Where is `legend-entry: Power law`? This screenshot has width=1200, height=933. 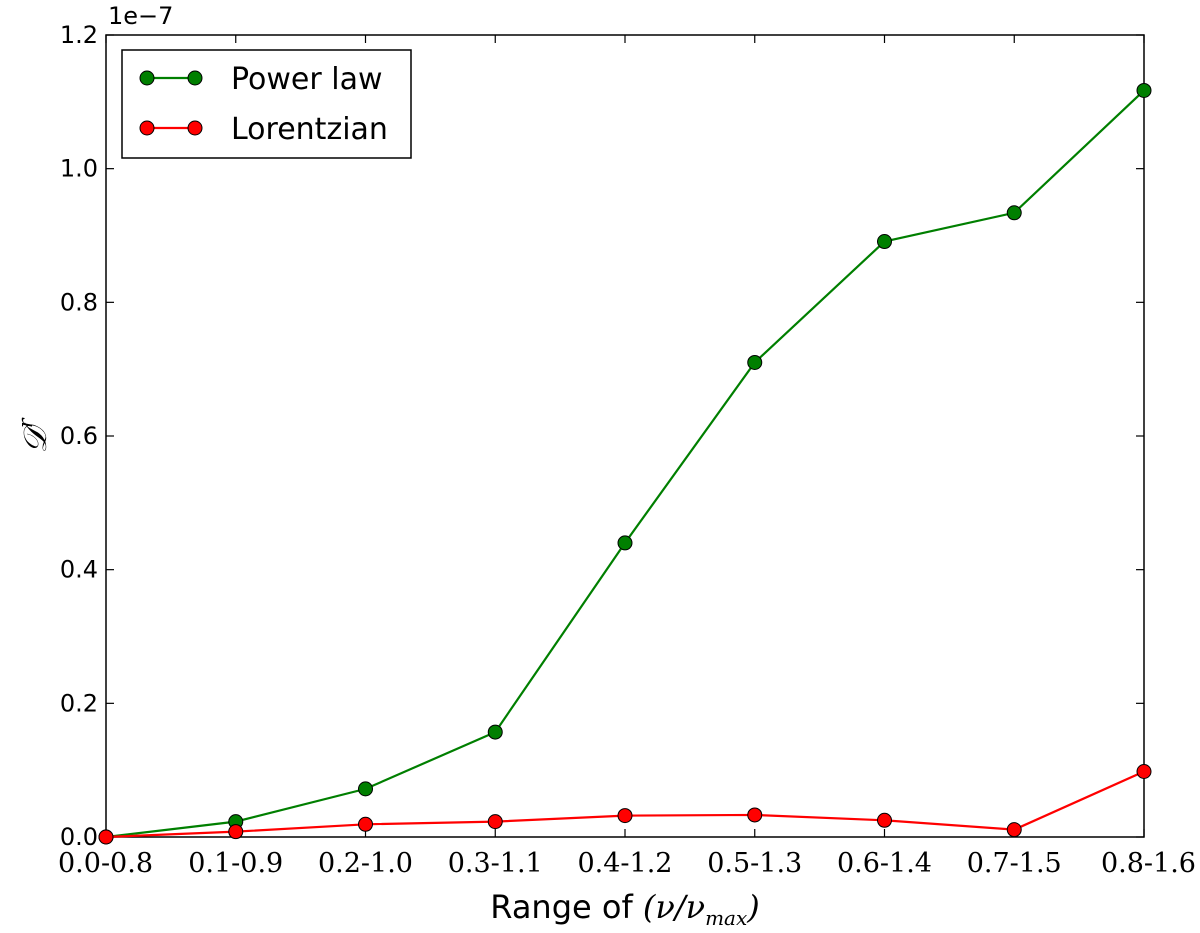 legend-entry: Power law is located at coordinates (261, 79).